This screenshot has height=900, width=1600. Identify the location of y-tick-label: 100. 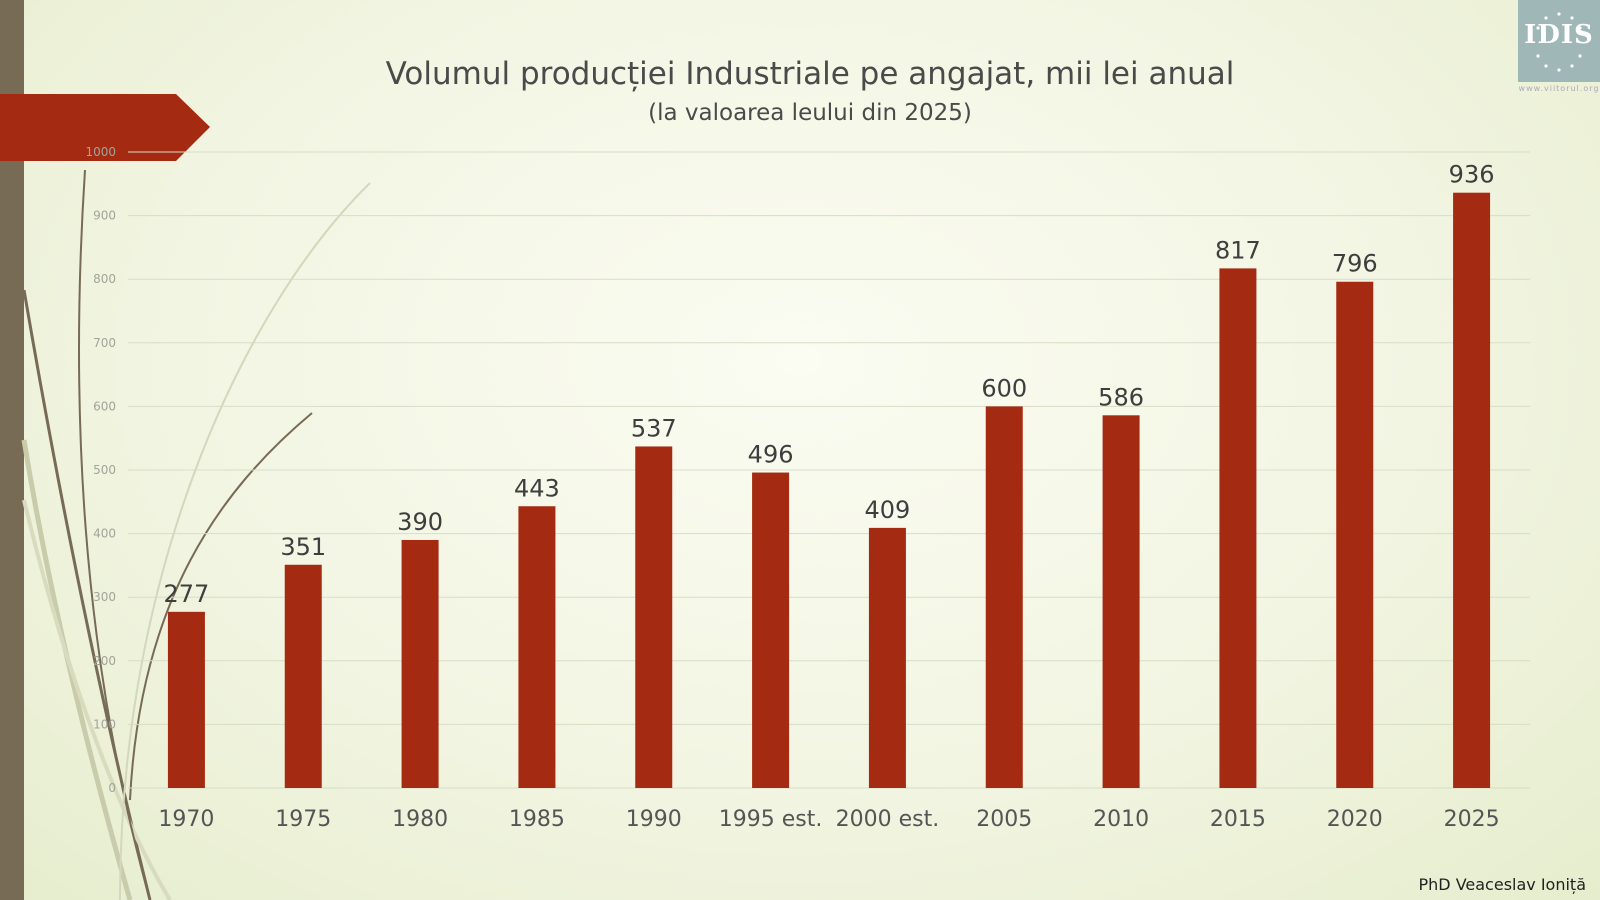
(104, 724).